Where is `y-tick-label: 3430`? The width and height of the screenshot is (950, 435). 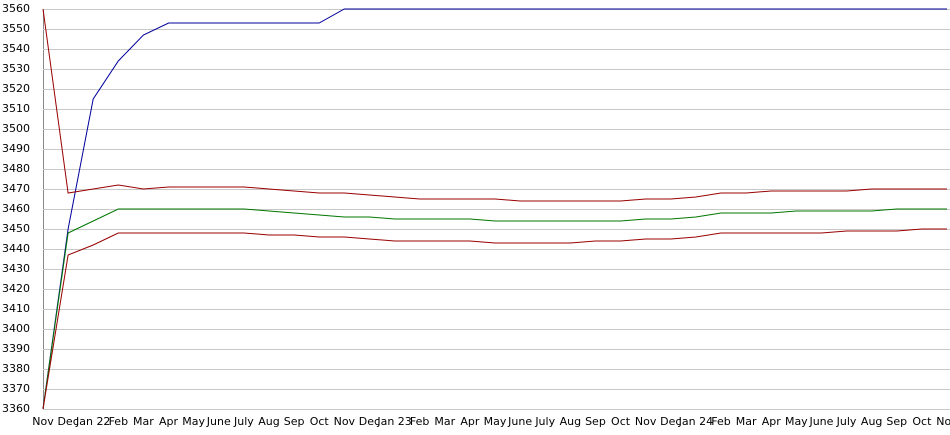
y-tick-label: 3430 is located at coordinates (16, 268).